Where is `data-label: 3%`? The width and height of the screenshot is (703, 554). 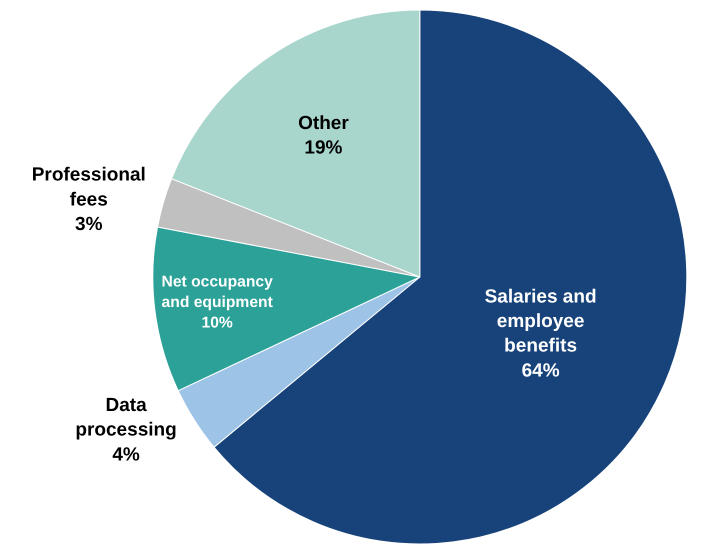
data-label: 3% is located at coordinates (89, 224).